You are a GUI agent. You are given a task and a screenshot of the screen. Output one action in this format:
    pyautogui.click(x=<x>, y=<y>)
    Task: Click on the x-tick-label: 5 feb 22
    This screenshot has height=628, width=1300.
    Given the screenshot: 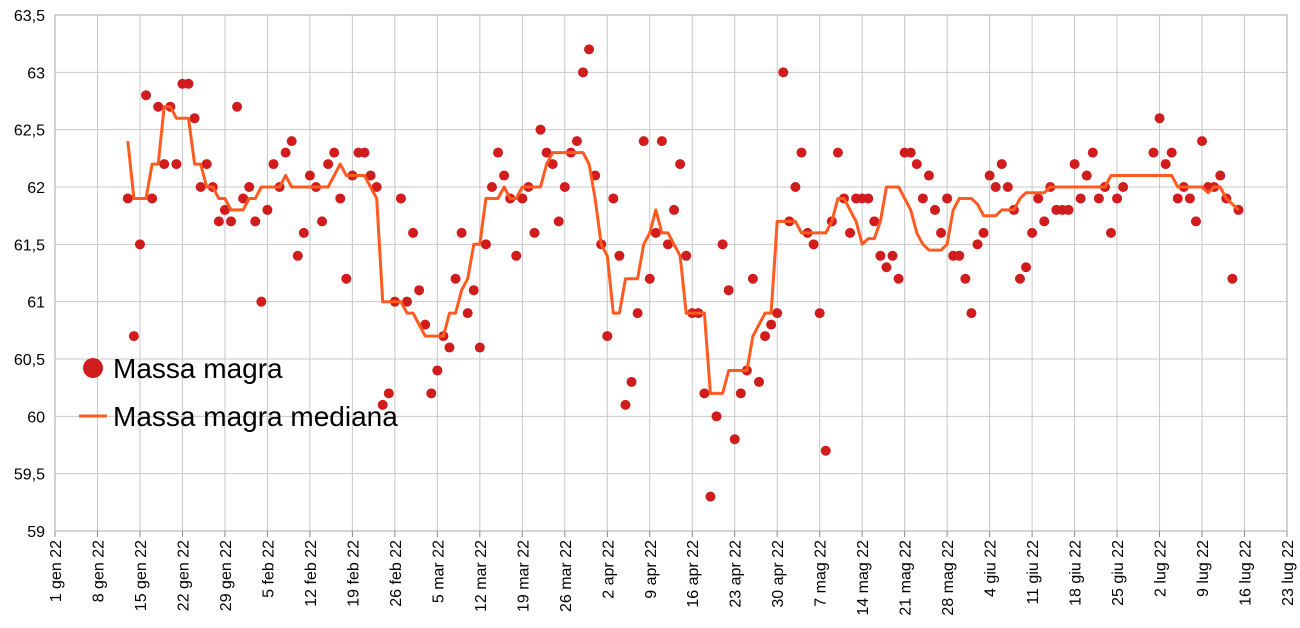 What is the action you would take?
    pyautogui.click(x=268, y=569)
    